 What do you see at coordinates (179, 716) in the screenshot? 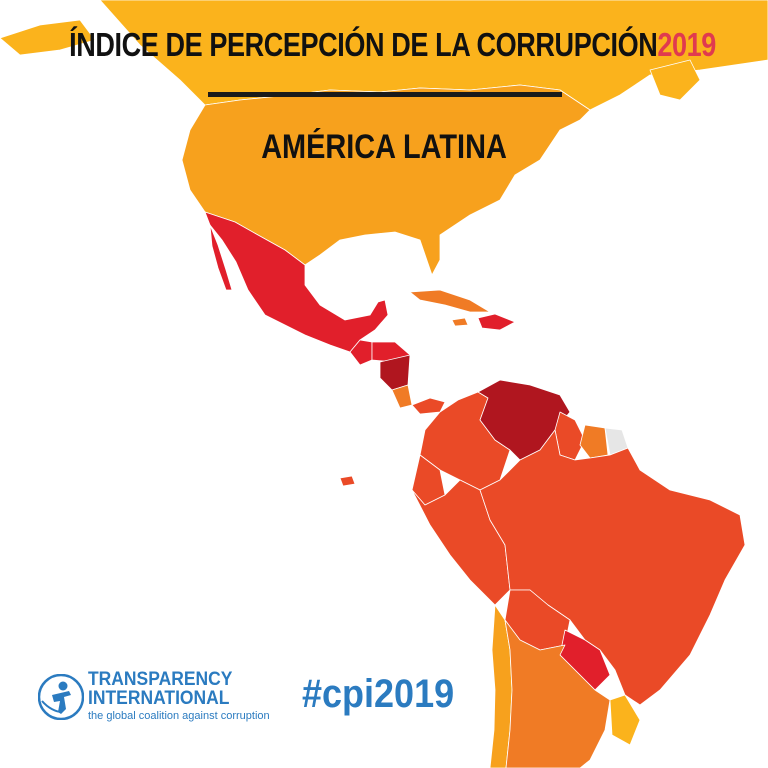
I see `logo-tagline: the global coalition against corruption` at bounding box center [179, 716].